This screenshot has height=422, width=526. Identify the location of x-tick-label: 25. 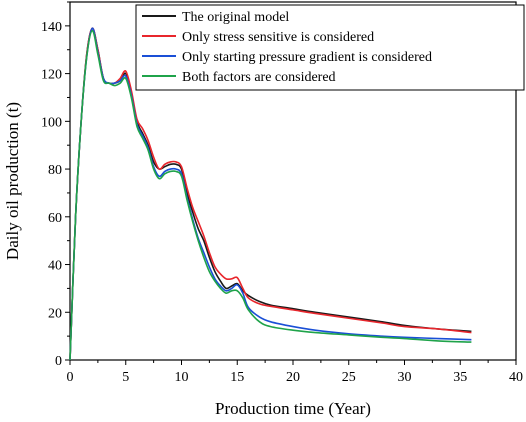
(349, 377).